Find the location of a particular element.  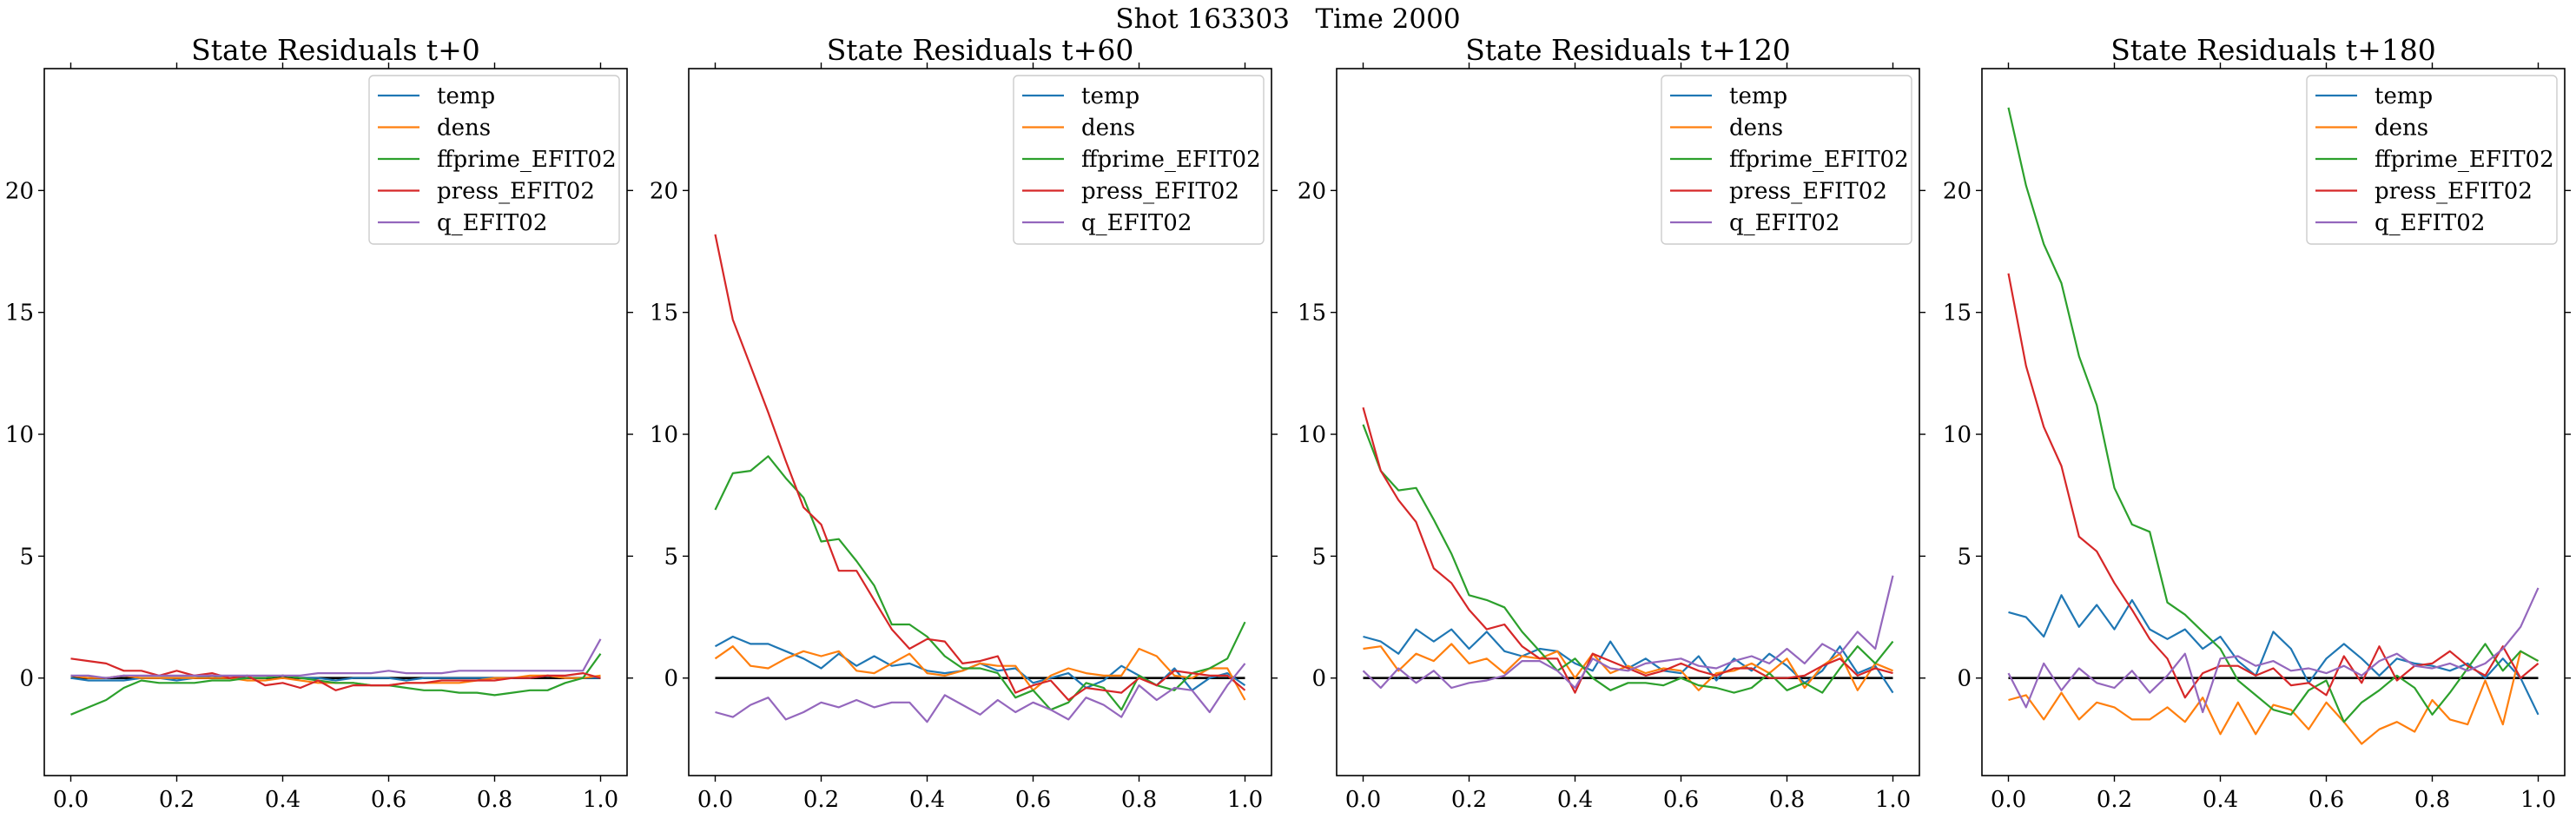

series-line-temp is located at coordinates (2274, 655).